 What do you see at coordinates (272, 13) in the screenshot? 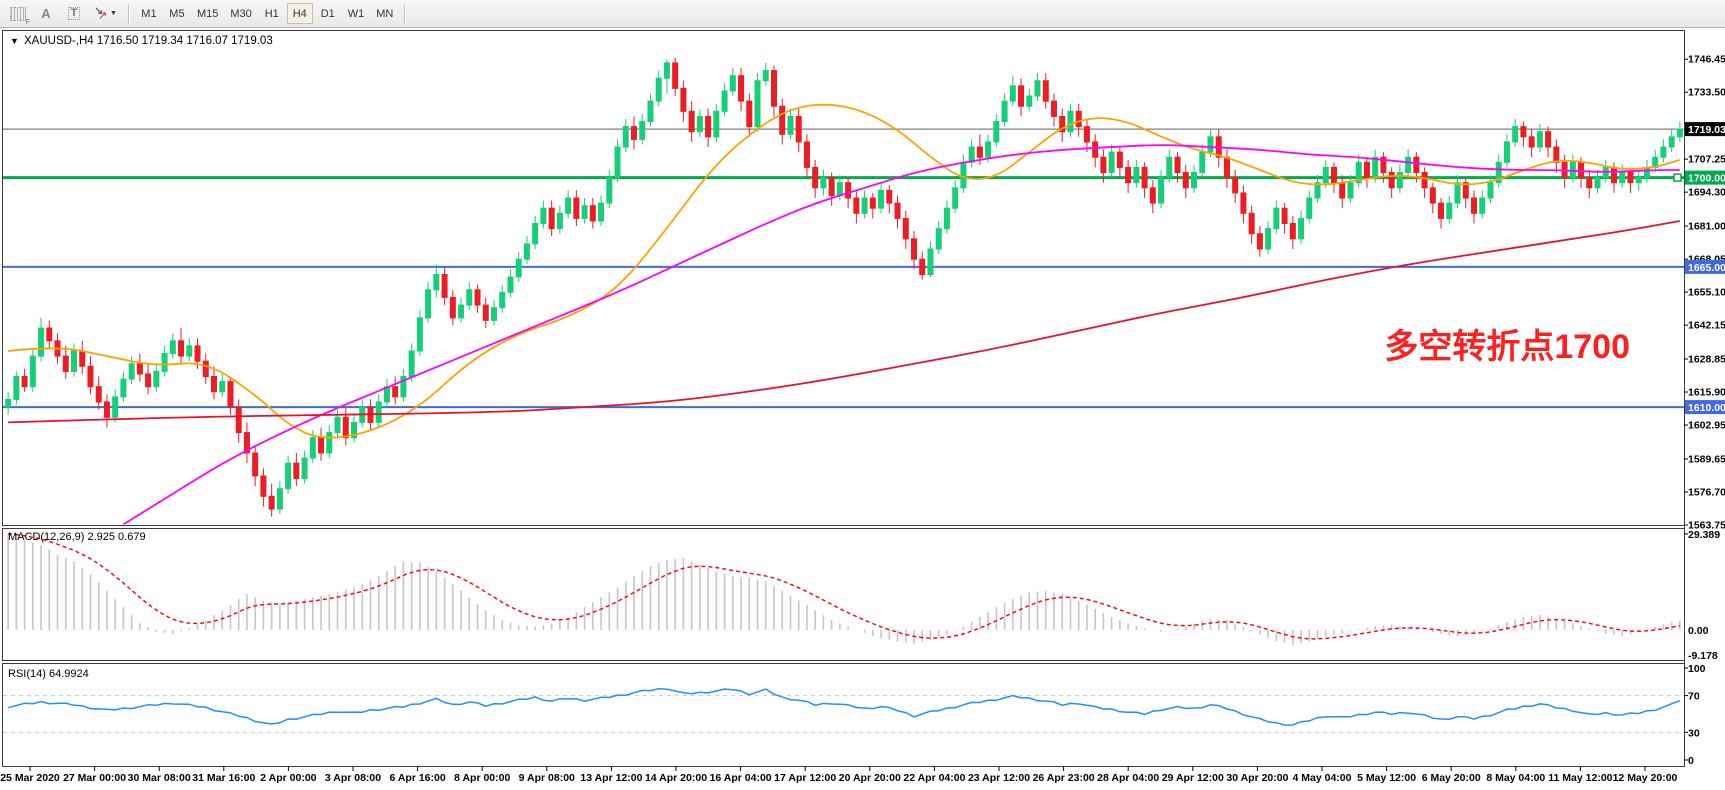
I see `timeframe-button-h1: H1` at bounding box center [272, 13].